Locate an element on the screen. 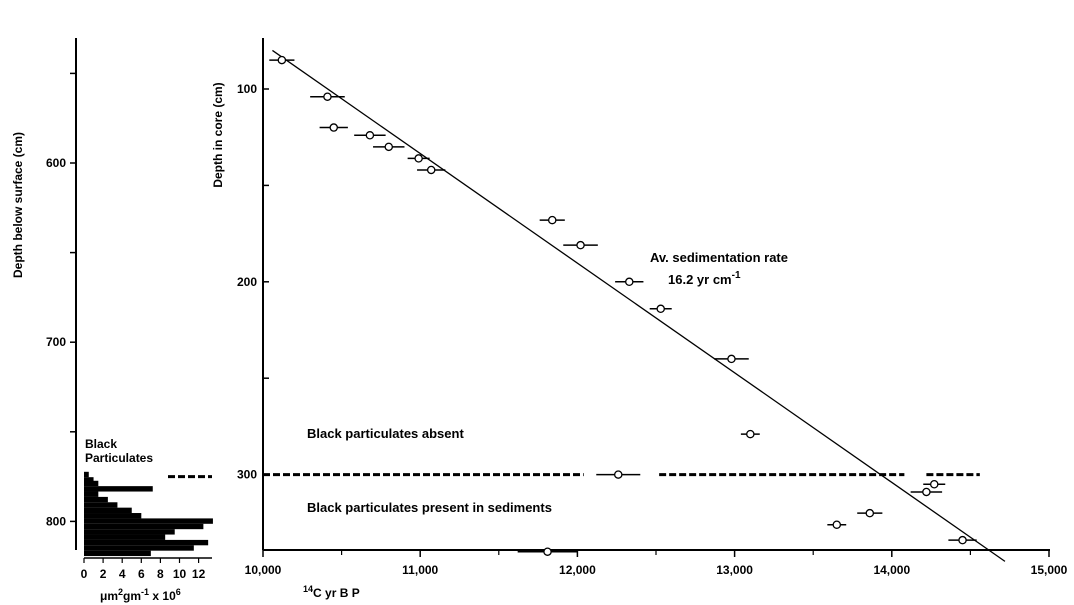 Image resolution: width=1074 pixels, height=605 pixels. left-x-unit-3: x 10 is located at coordinates (162, 596).